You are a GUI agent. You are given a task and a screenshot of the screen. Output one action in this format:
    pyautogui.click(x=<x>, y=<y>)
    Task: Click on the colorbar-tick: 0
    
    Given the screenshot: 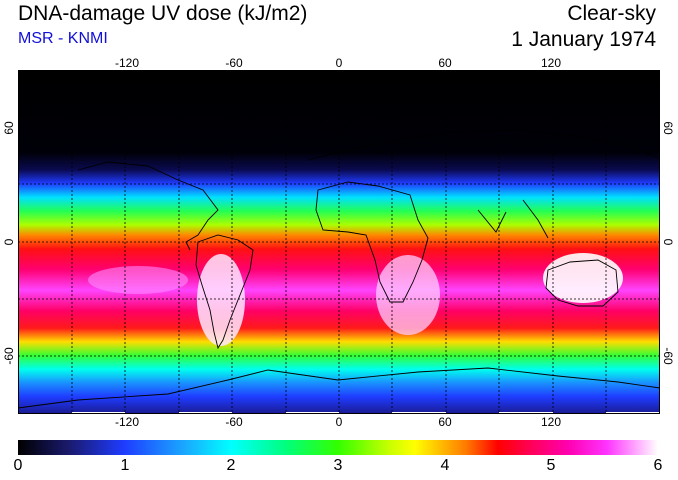 What is the action you would take?
    pyautogui.click(x=18, y=465)
    